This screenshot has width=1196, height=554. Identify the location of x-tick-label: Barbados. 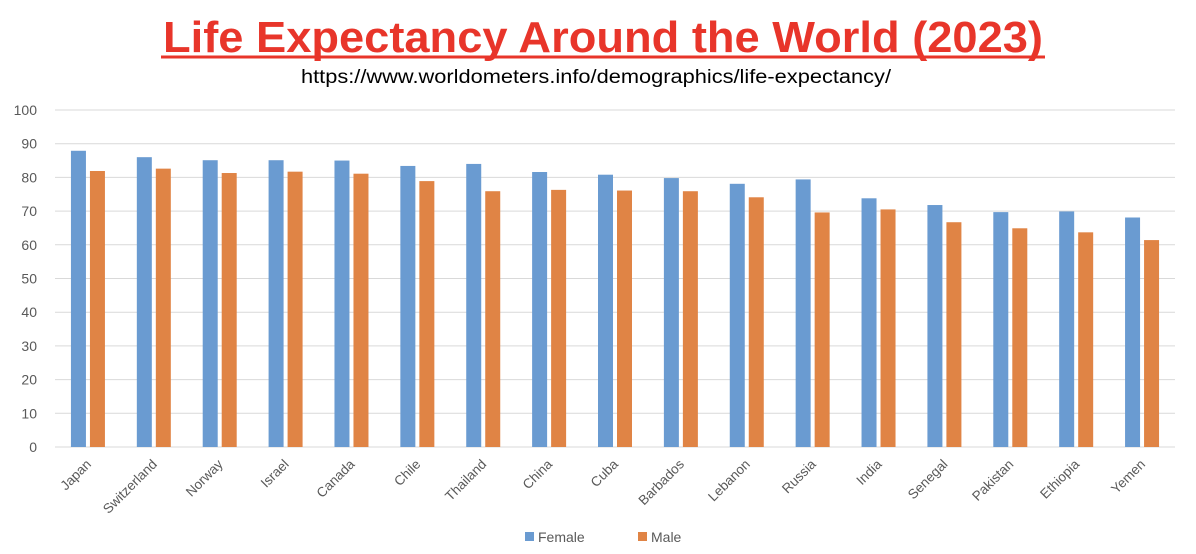
(662, 482).